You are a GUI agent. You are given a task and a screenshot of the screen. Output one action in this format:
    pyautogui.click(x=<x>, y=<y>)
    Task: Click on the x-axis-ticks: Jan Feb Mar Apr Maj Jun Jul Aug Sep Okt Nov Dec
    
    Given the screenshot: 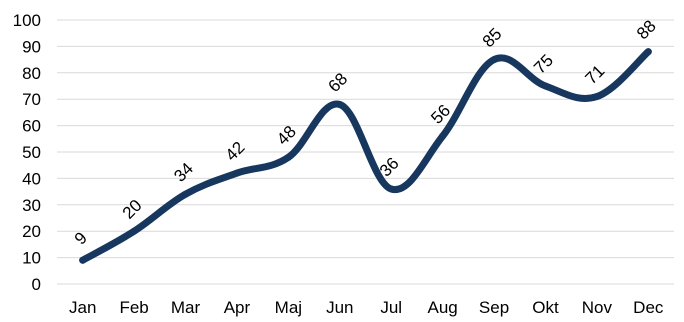 What is the action you would take?
    pyautogui.click(x=366, y=307)
    